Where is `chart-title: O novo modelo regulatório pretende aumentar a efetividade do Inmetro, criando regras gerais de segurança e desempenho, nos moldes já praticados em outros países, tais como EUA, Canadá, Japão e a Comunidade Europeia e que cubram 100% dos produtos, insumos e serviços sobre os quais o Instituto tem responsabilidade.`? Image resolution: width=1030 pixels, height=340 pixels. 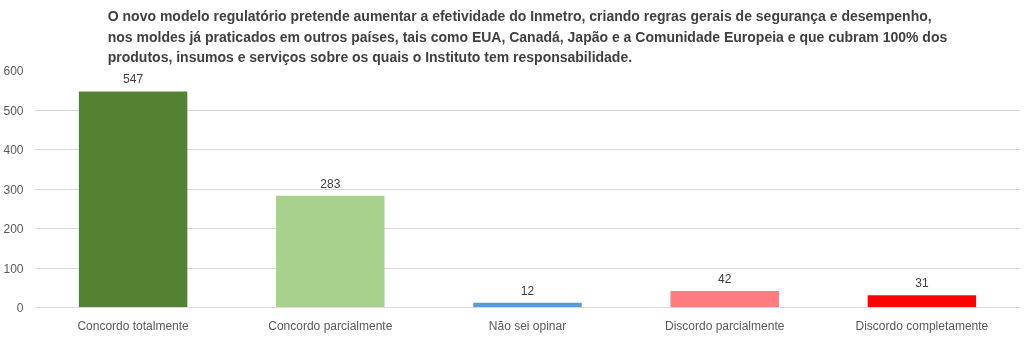
chart-title: O novo modelo regulatório pretende aumentar a efetividade do Inmetro, criando regras gerais de segurança e desempenho, nos moldes já praticados em outros países, tais como EUA, Canadá, Japão e a Comunidade Europeia e que cubram 100% dos produtos, insumos e serviços sobre os quais o Instituto tem responsabilidade. is located at coordinates (527, 36).